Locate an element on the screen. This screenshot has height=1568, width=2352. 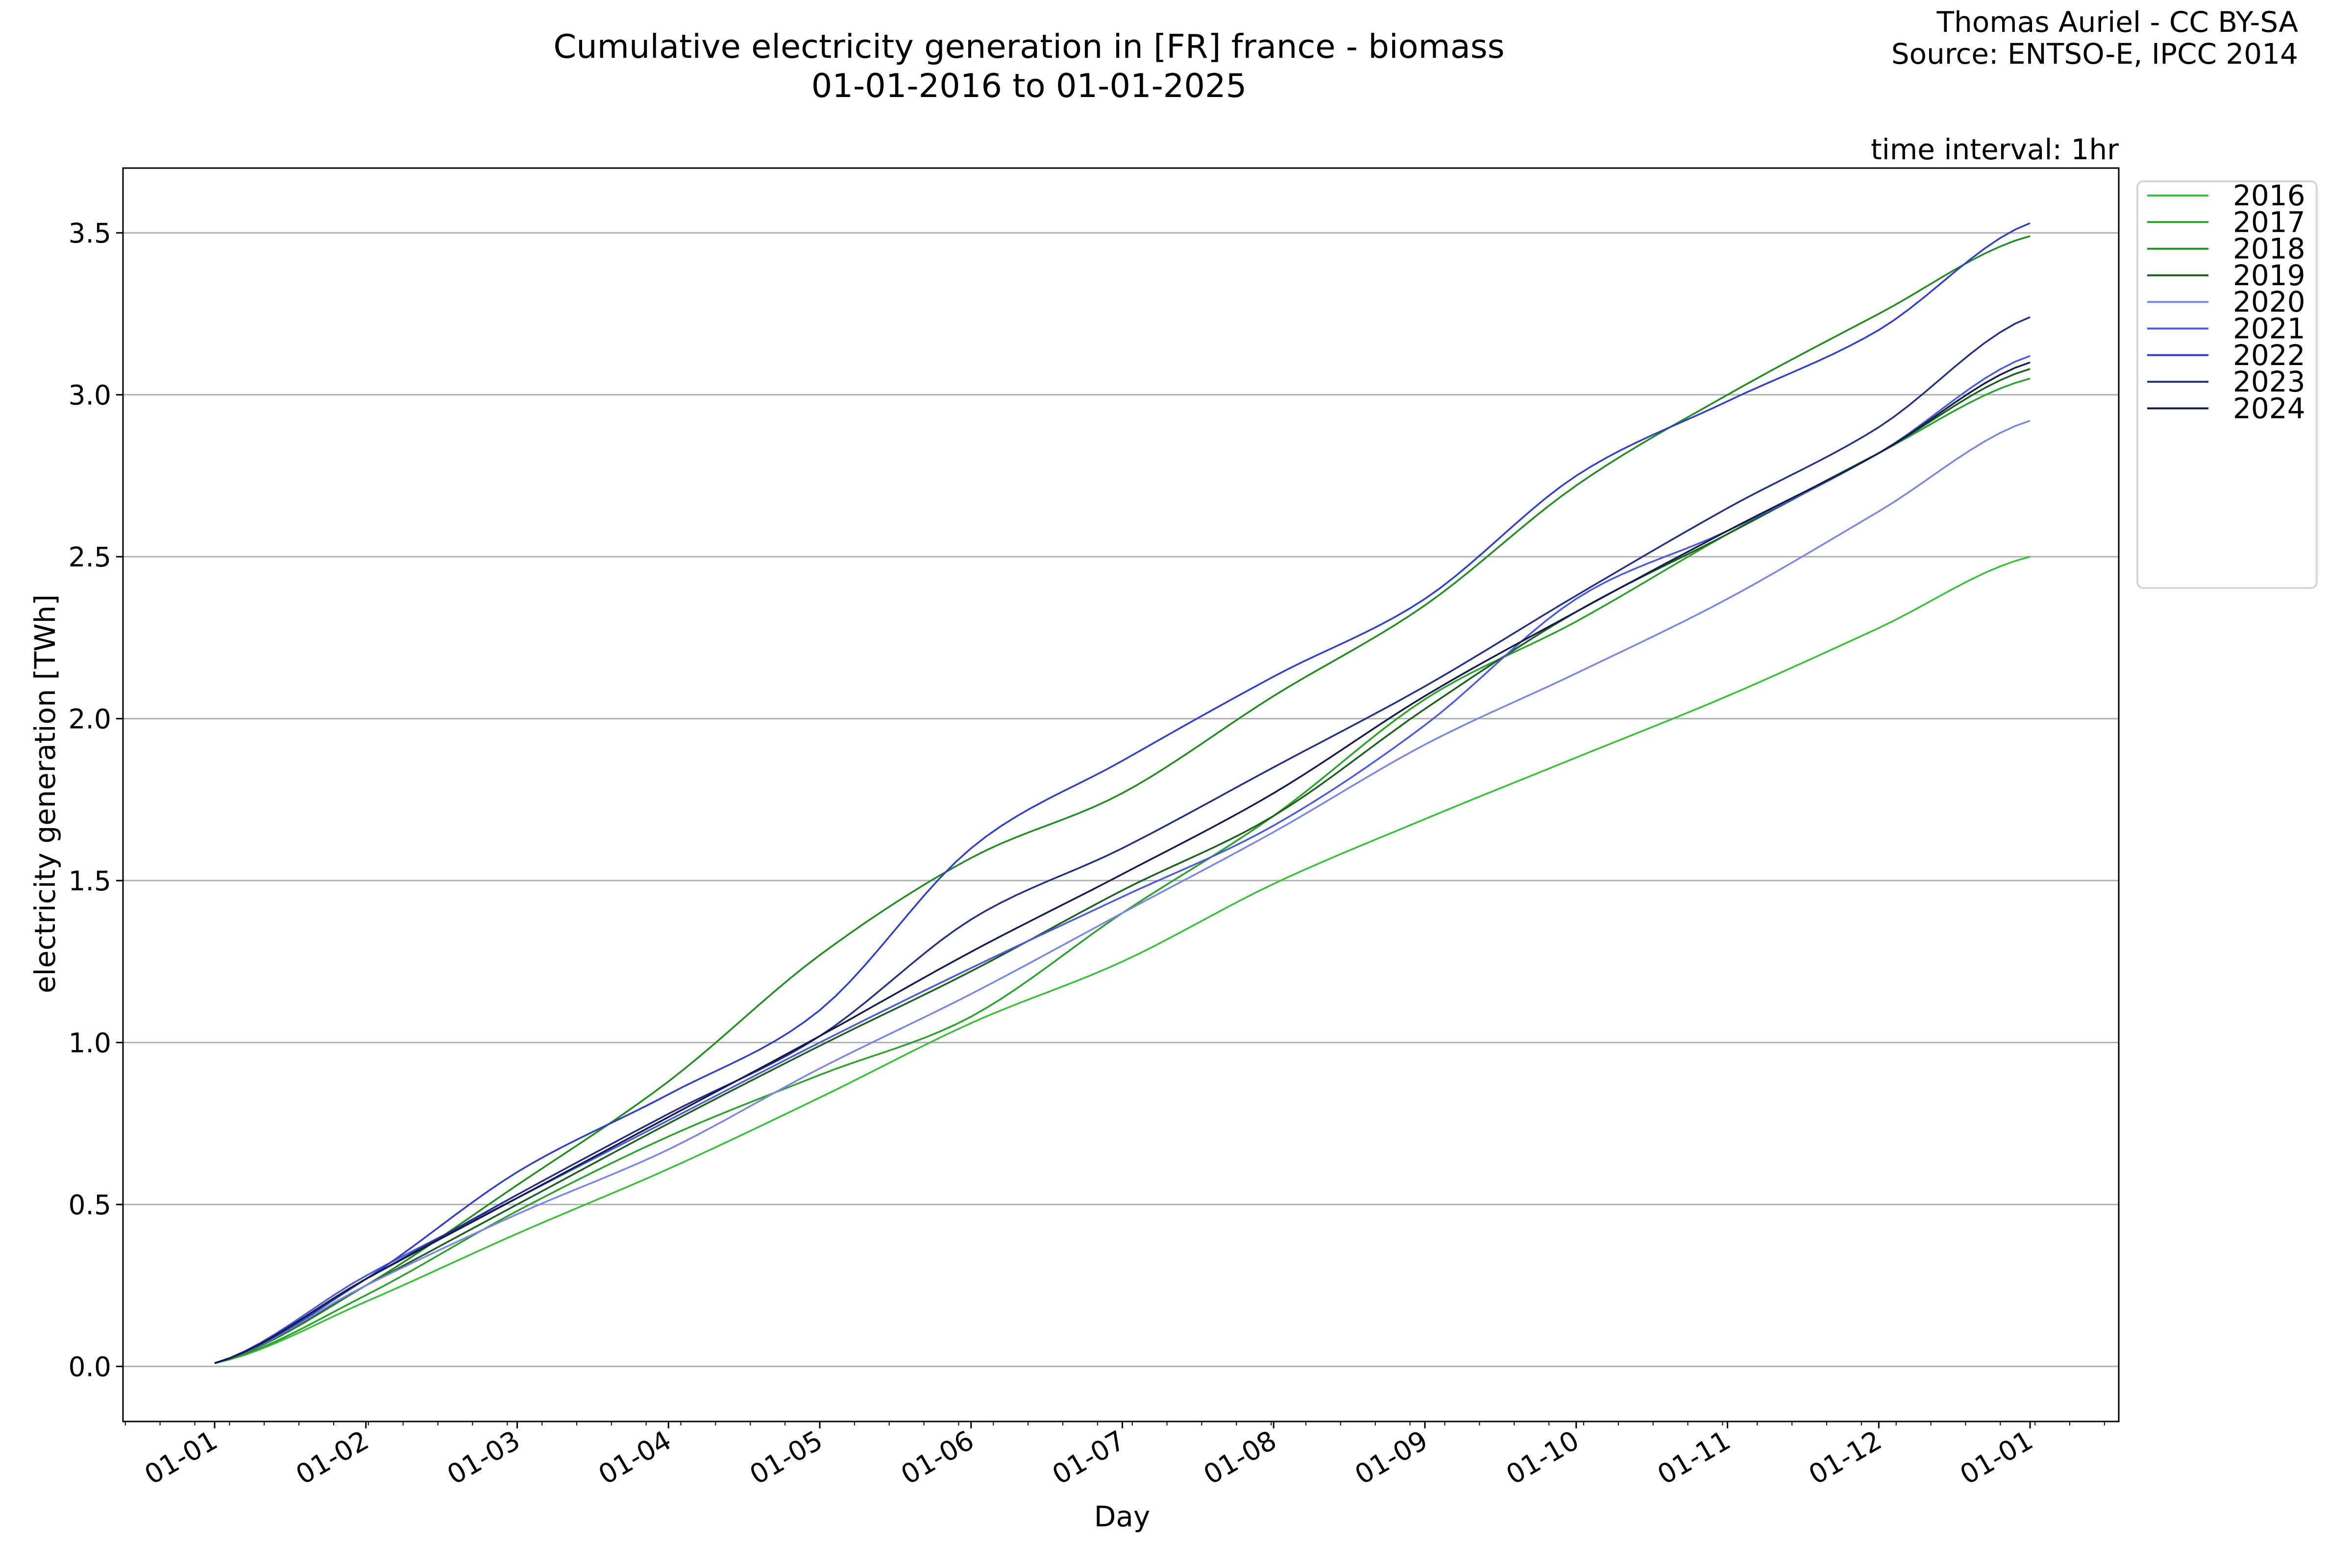
x-axis-label: Day is located at coordinates (1122, 1516).